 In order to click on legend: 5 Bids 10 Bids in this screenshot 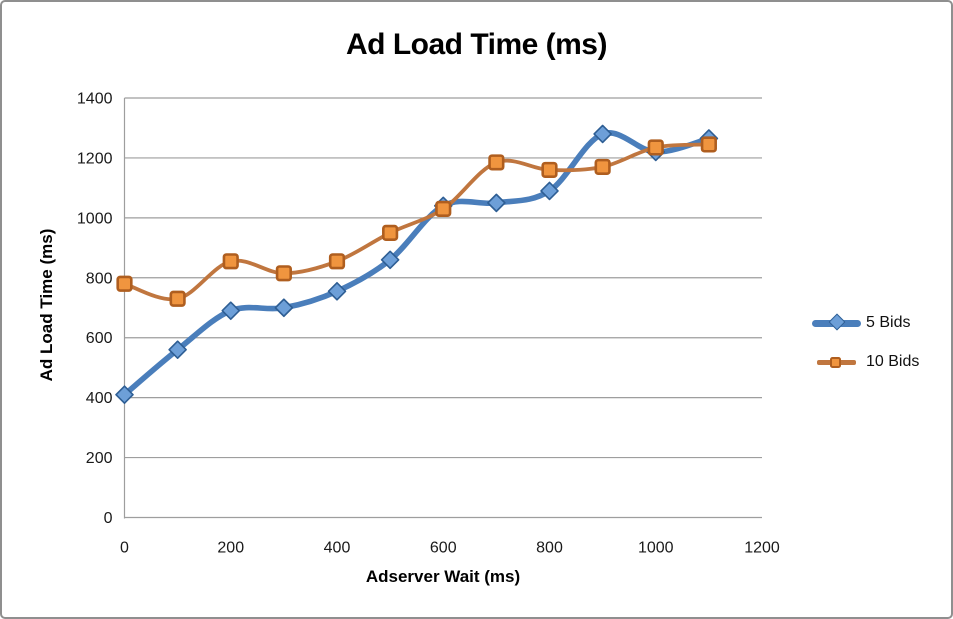, I will do `click(865, 342)`.